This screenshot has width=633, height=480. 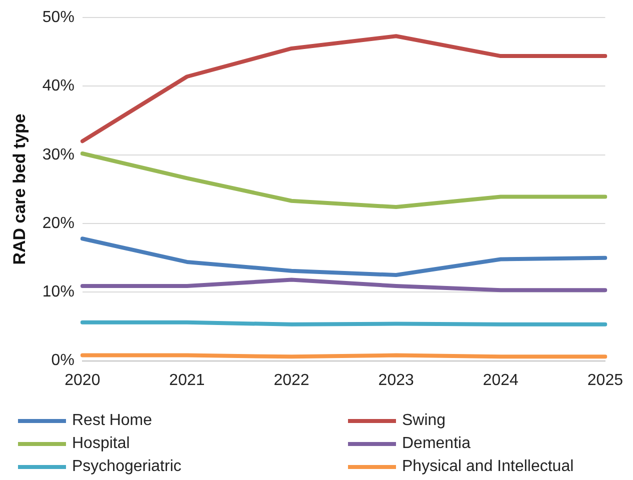 I want to click on legend-label: Psychogeriatric, so click(x=127, y=467).